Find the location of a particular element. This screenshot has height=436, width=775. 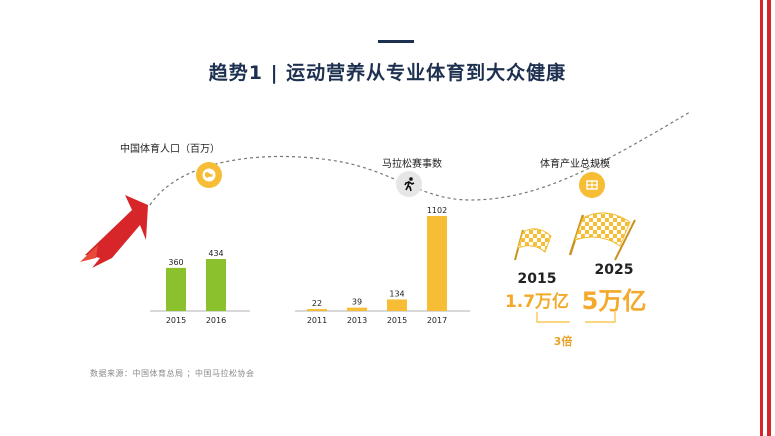

x-tick-label: 2013 is located at coordinates (357, 320).